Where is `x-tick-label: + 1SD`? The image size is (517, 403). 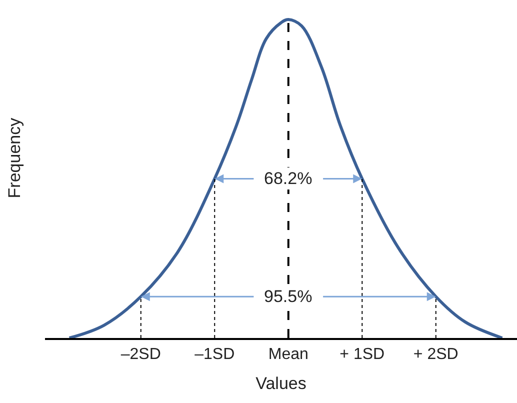
x-tick-label: + 1SD is located at coordinates (362, 355).